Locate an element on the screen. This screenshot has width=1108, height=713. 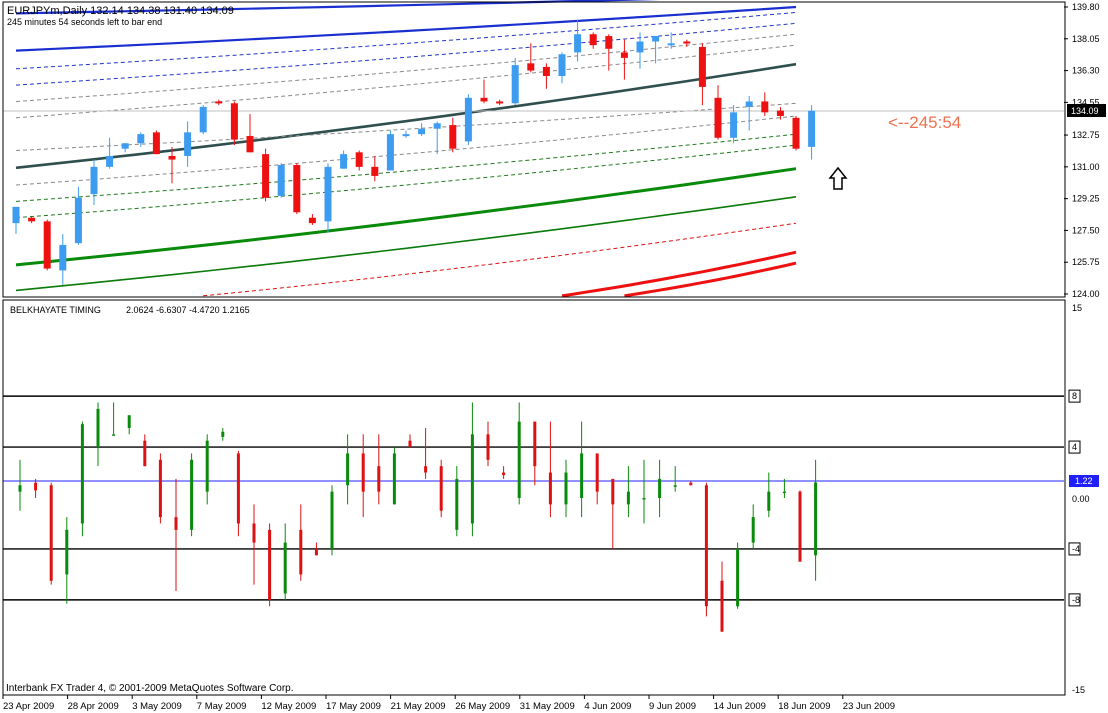
price-tick-label: 139.80 is located at coordinates (1086, 7).